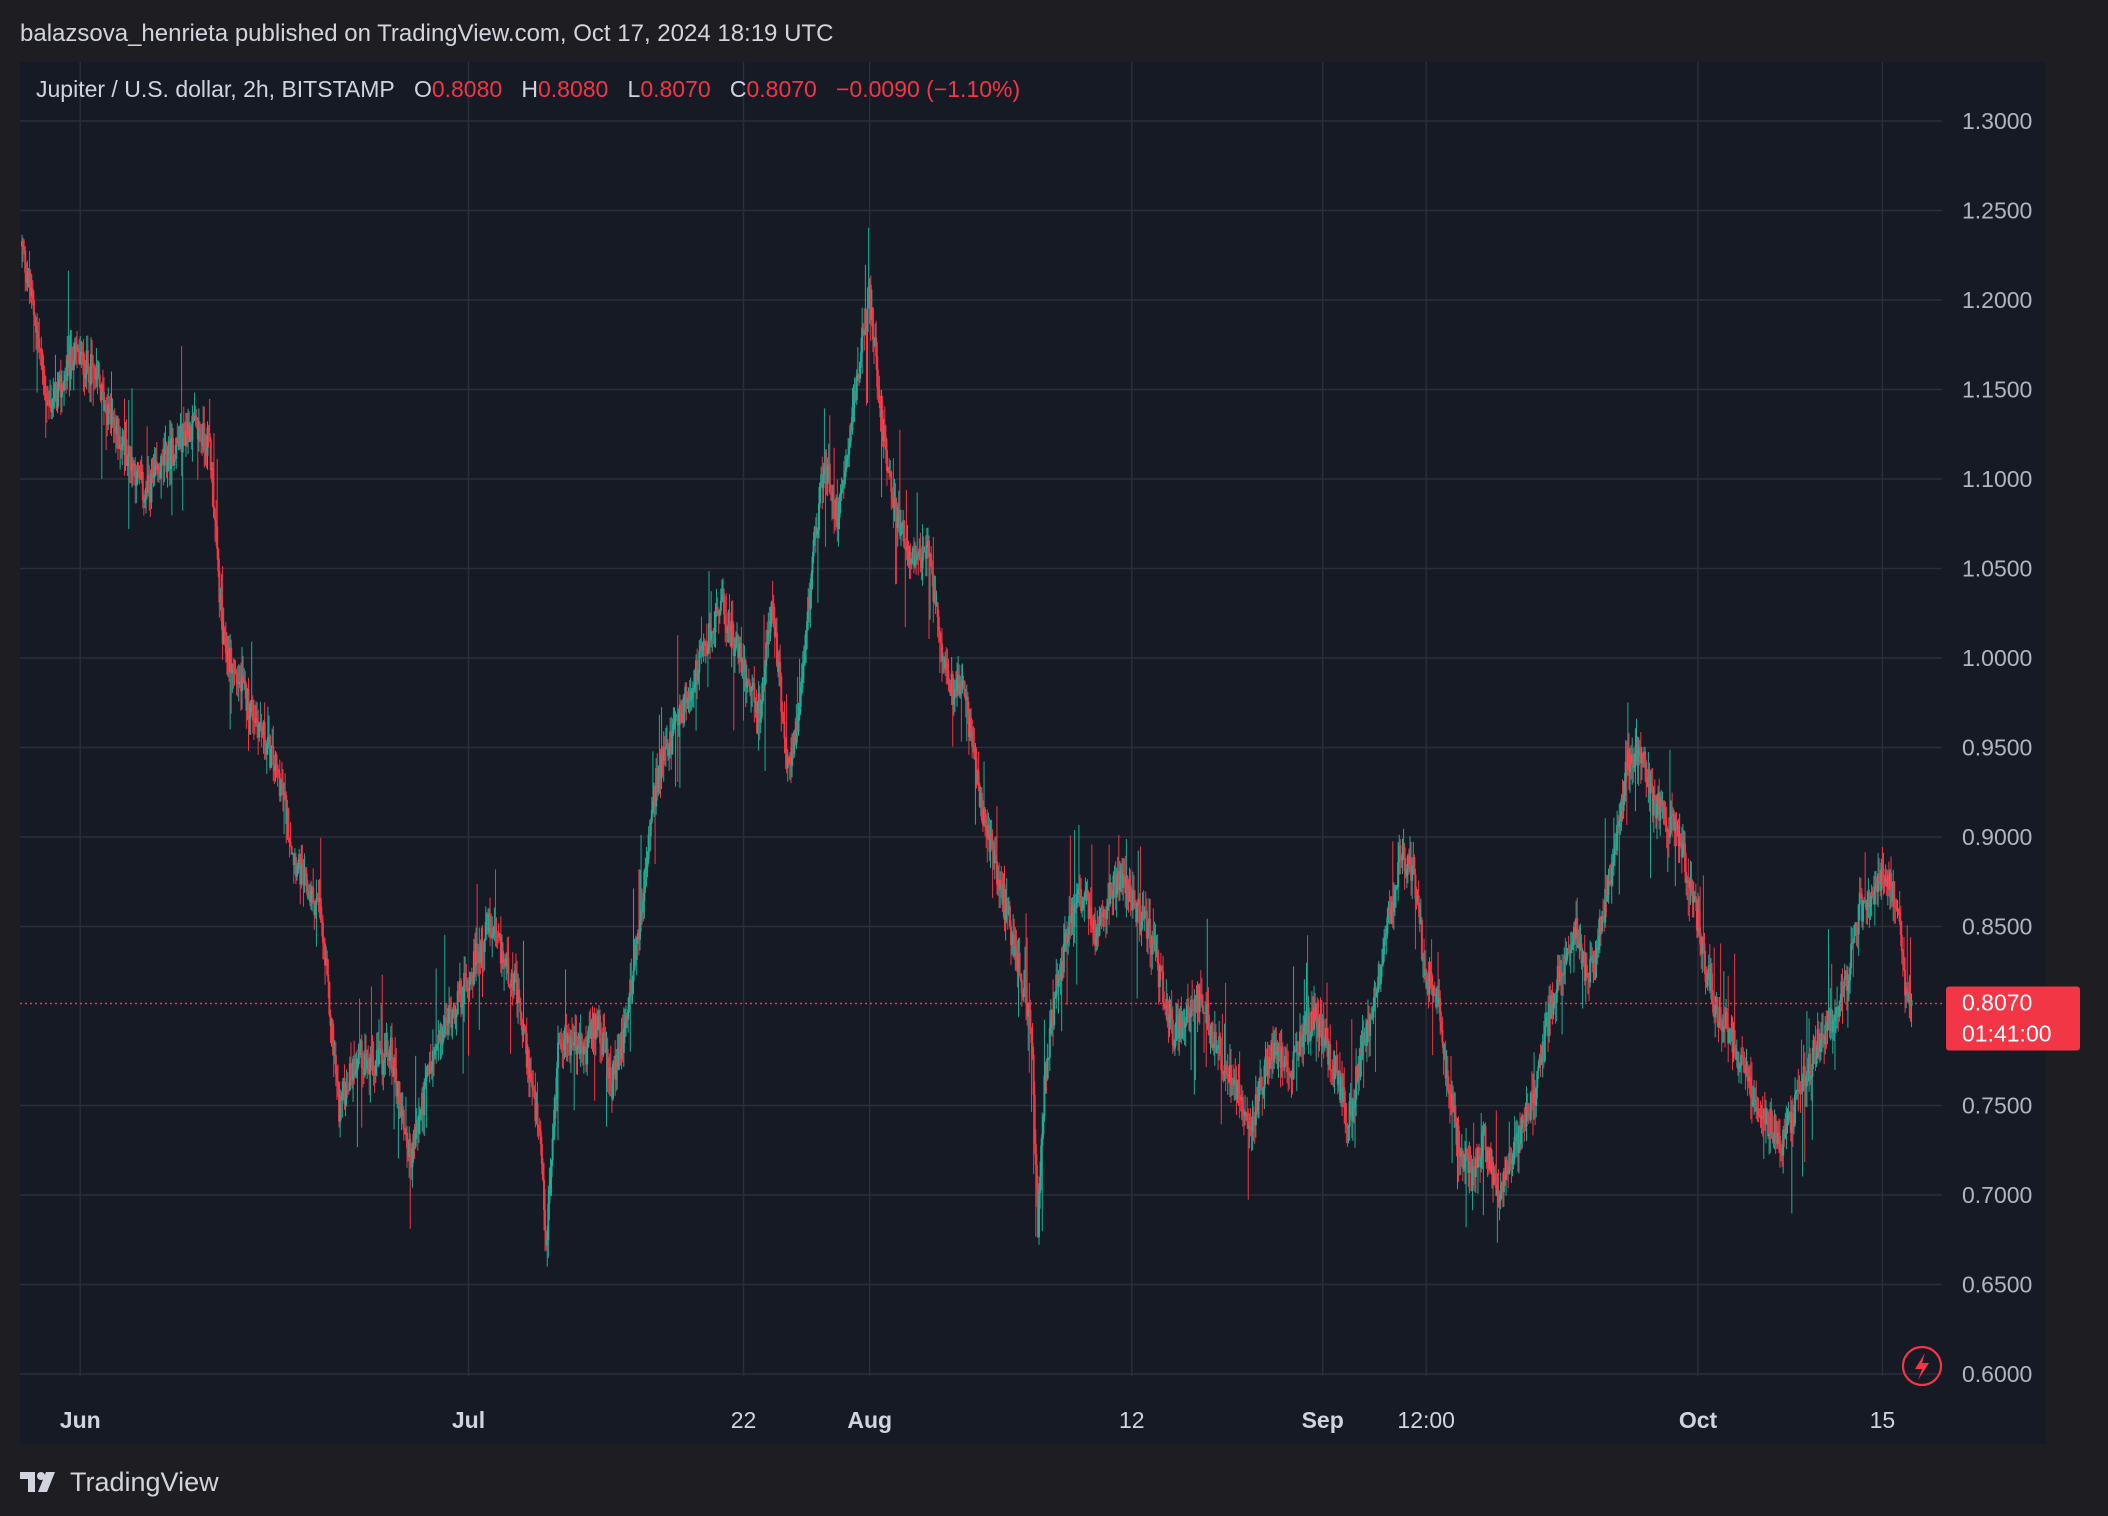  Describe the element at coordinates (215, 89) in the screenshot. I see `symbol-name: Jupiter / U.S. dollar, 2h, BITSTAMP` at that location.